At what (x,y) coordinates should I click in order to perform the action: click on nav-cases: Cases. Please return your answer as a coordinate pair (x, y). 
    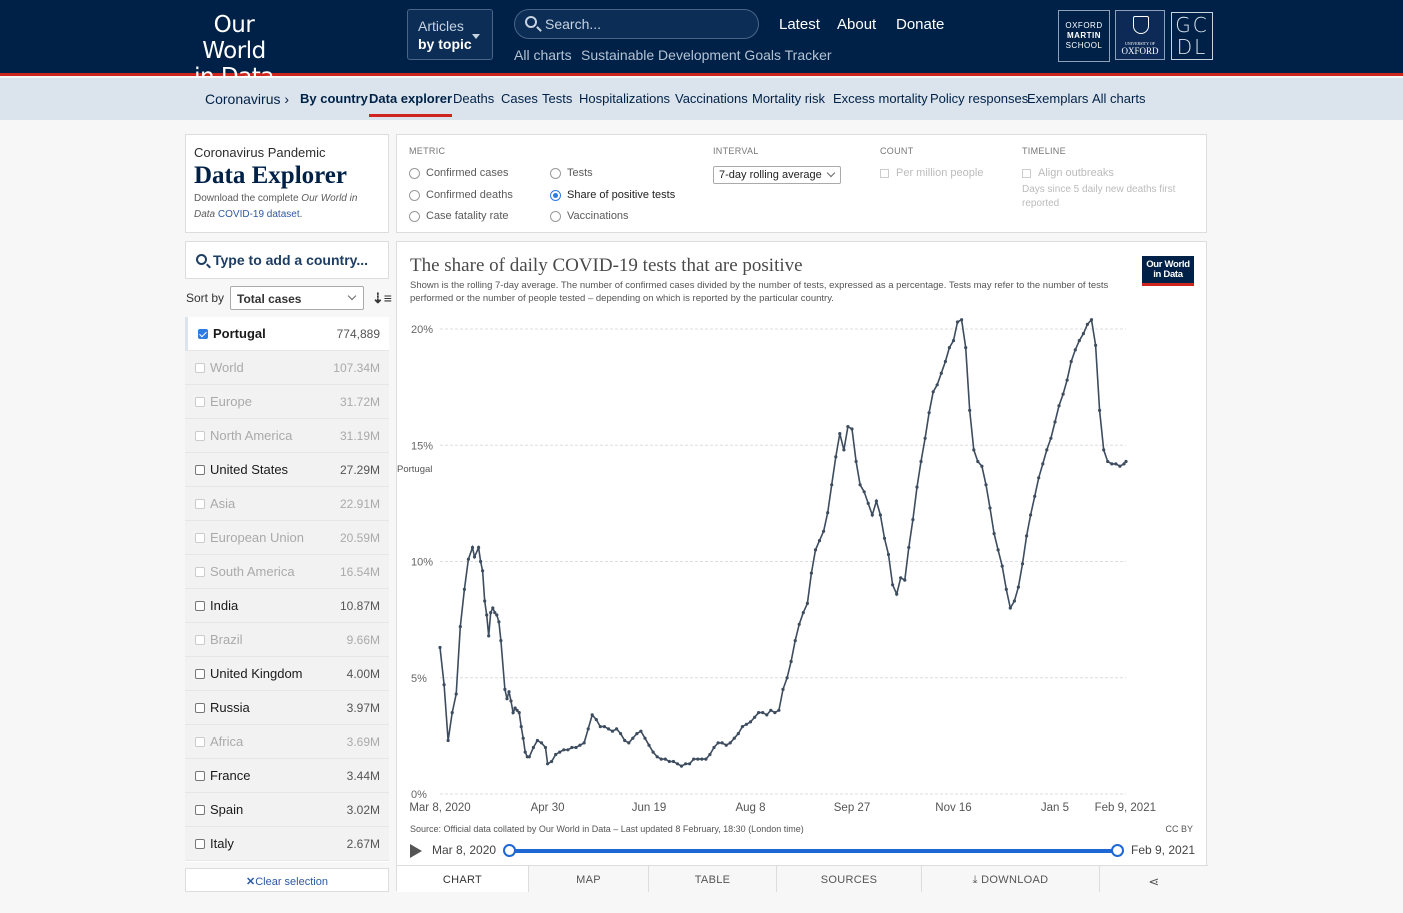
    Looking at the image, I should click on (519, 98).